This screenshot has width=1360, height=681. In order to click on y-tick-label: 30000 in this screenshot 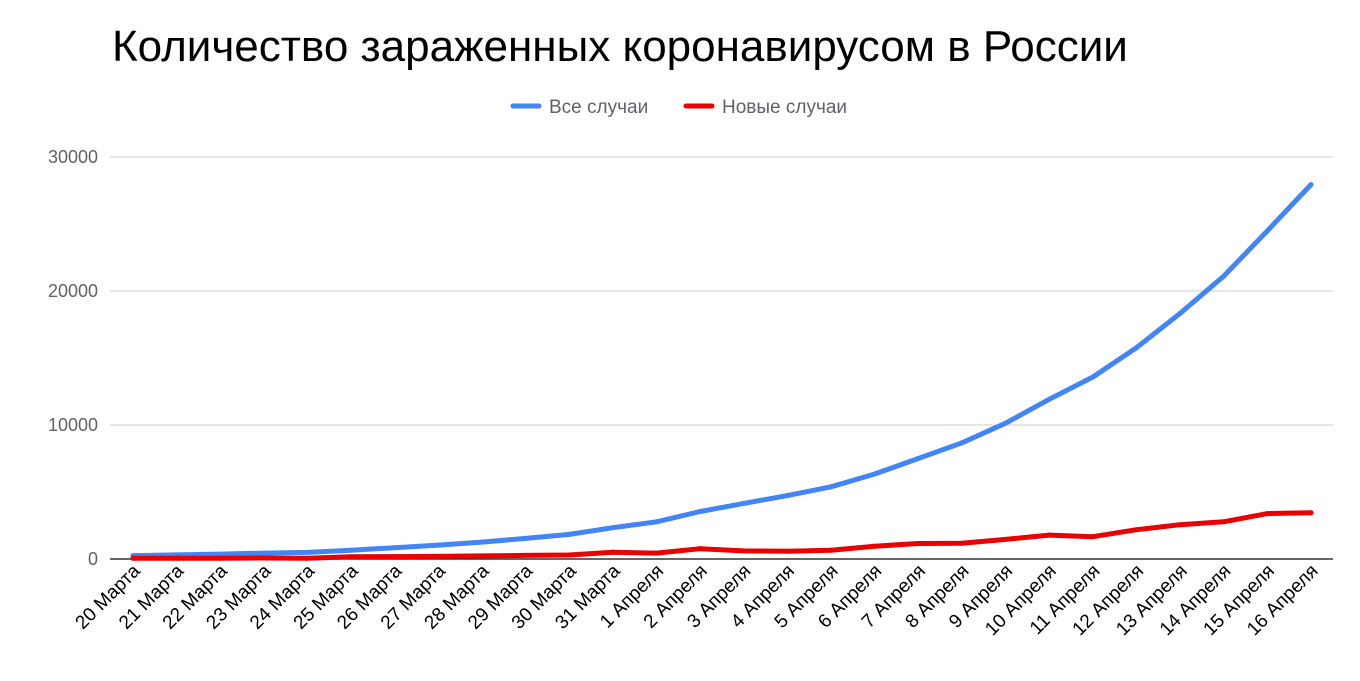, I will do `click(73, 157)`.